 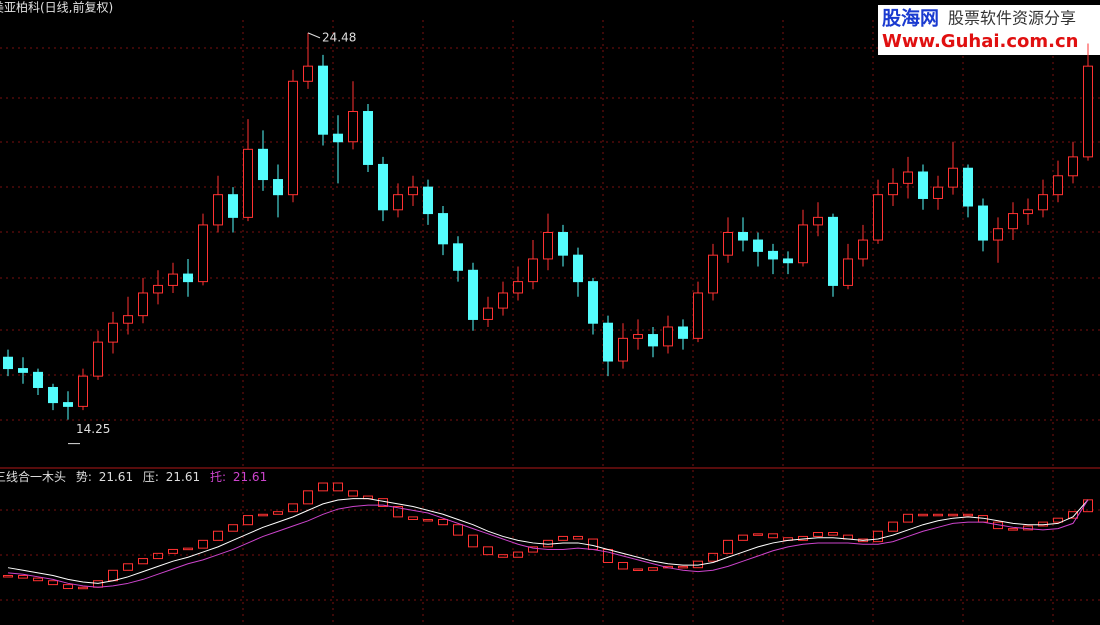 What do you see at coordinates (218, 477) in the screenshot?
I see `legend-label: 托:` at bounding box center [218, 477].